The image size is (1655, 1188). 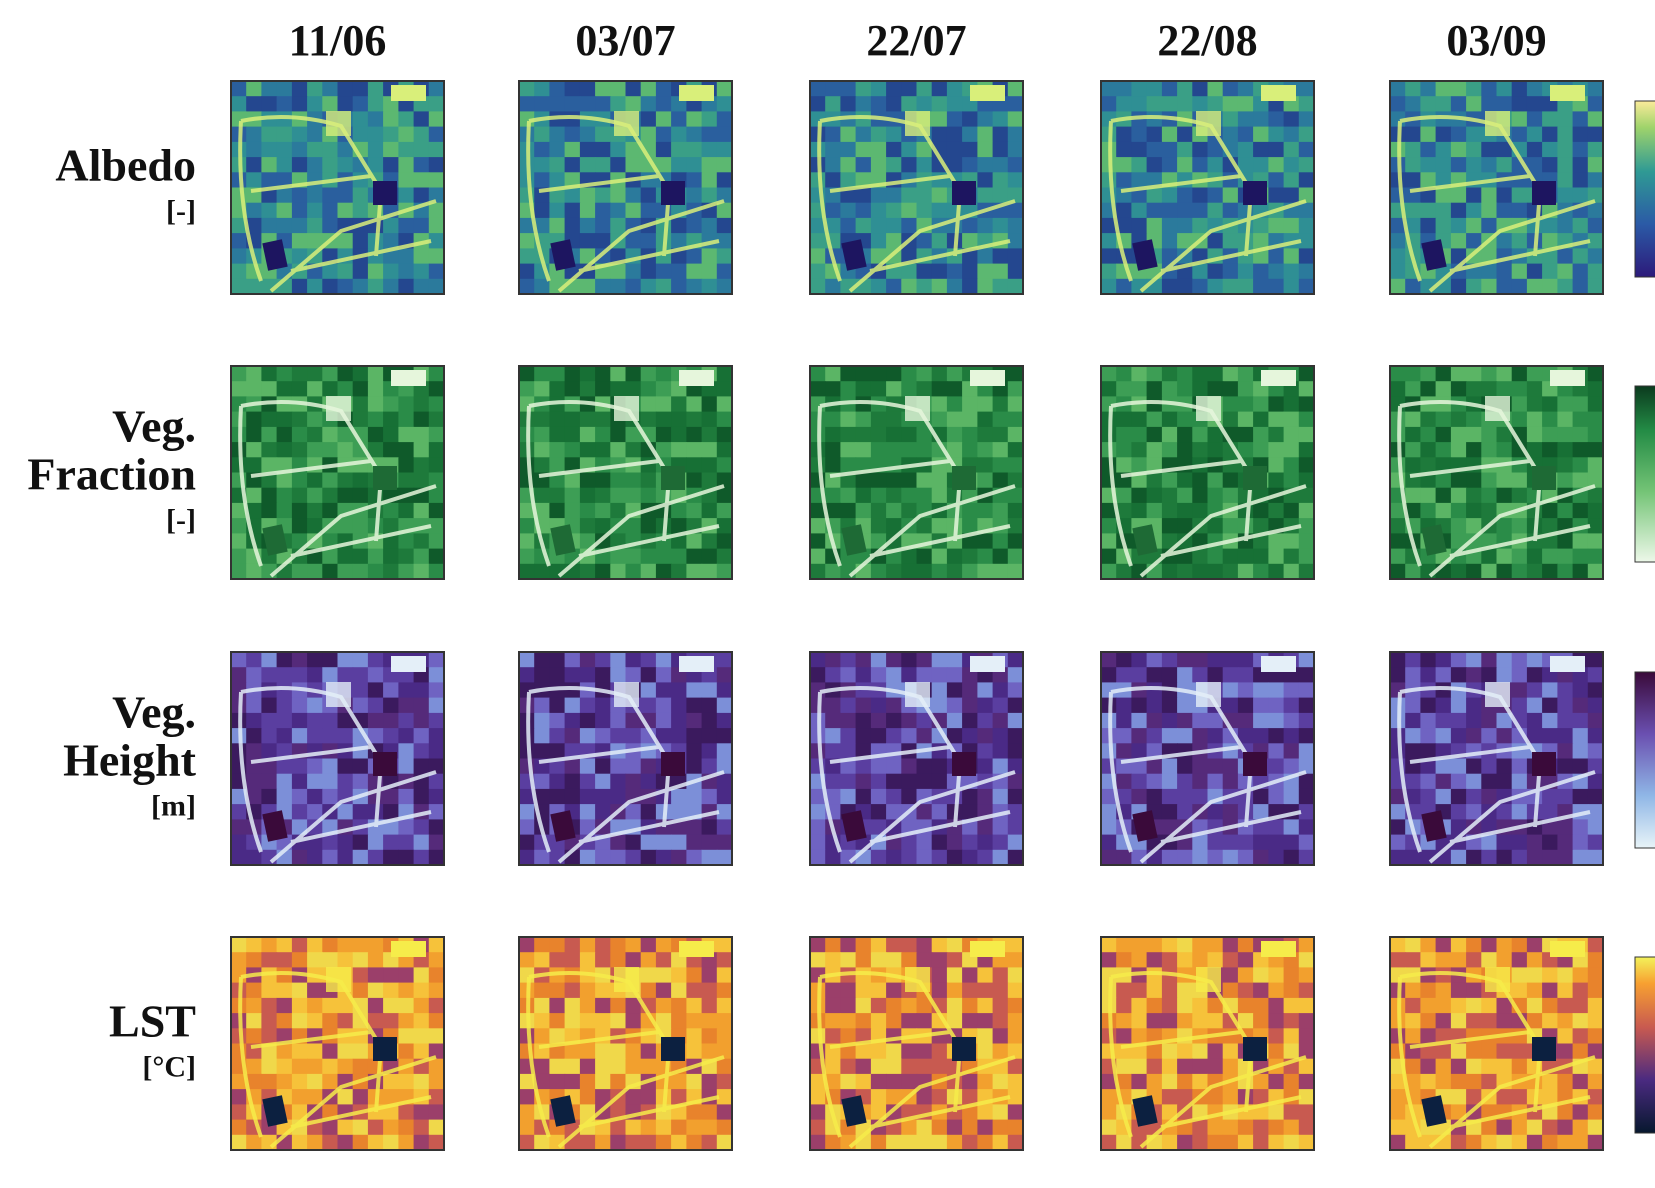 What do you see at coordinates (1207, 1043) in the screenshot?
I see `map-tile` at bounding box center [1207, 1043].